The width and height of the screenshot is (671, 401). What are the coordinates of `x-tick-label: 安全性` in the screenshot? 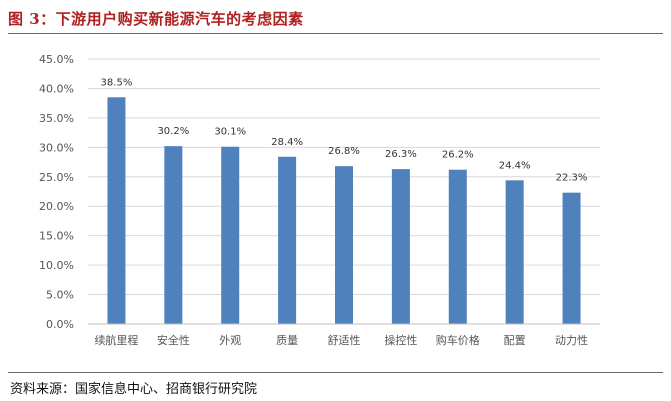 It's located at (173, 340).